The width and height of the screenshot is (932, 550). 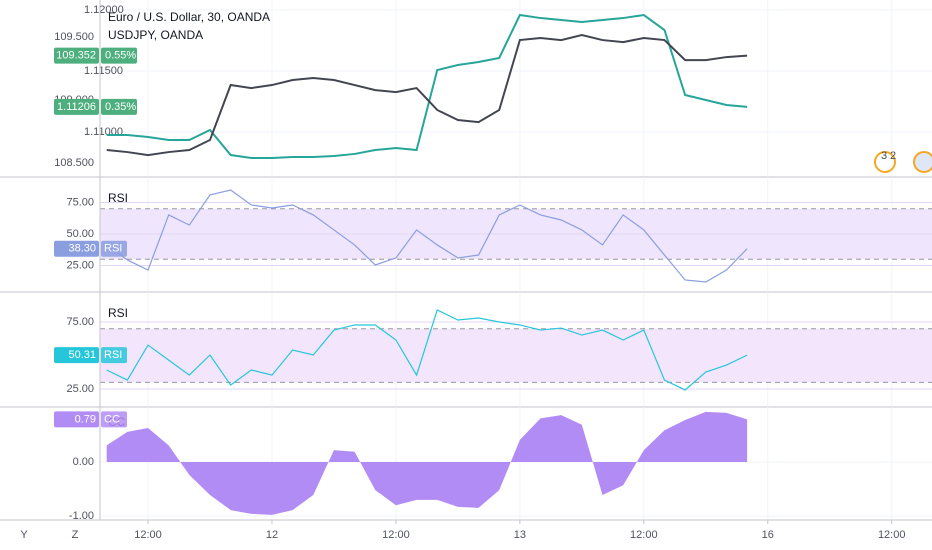 What do you see at coordinates (74, 37) in the screenshot?
I see `y2-tick-label: 109.500` at bounding box center [74, 37].